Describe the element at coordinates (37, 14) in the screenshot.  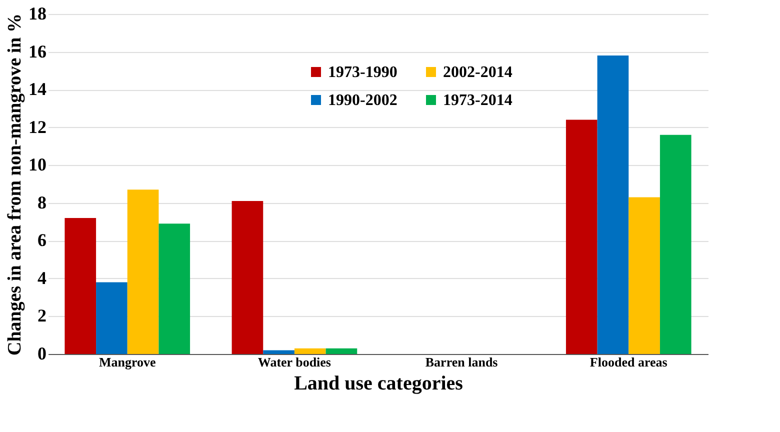
I see `y-tick-label: 18` at that location.